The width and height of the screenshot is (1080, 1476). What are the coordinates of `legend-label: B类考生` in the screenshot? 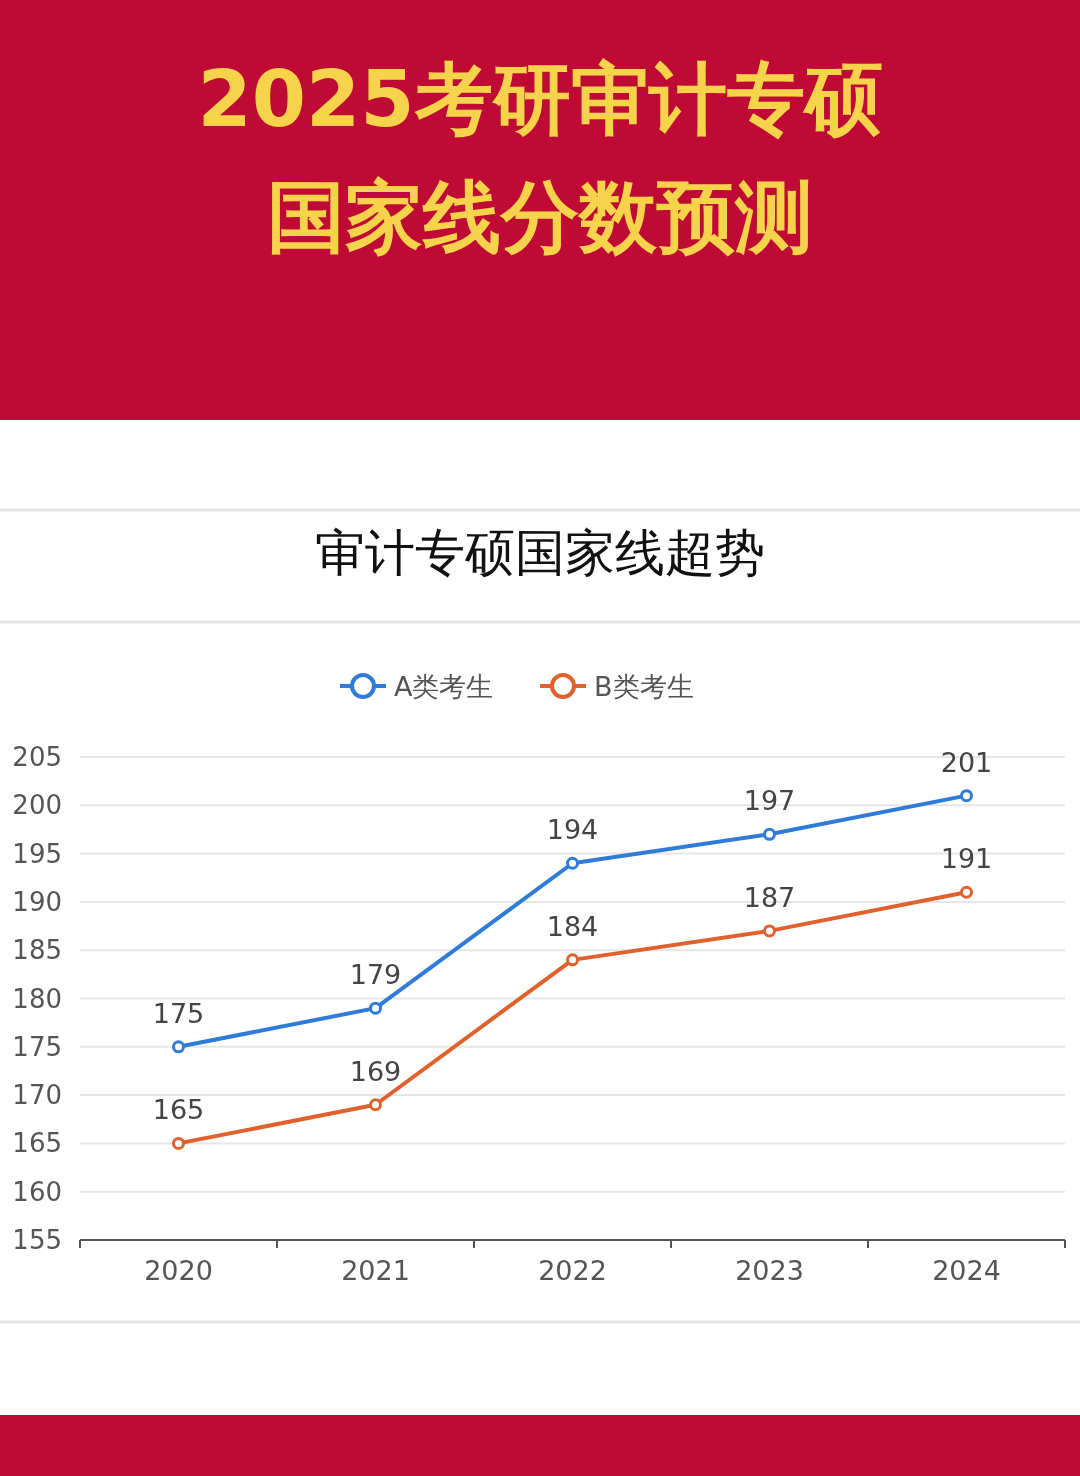 It's located at (644, 686).